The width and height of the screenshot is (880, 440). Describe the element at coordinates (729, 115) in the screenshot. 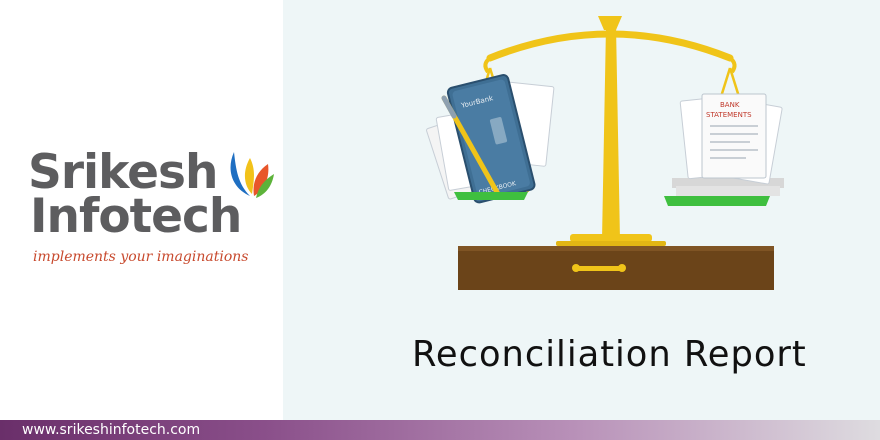

I see `statements-label-2: STATEMENTS` at that location.